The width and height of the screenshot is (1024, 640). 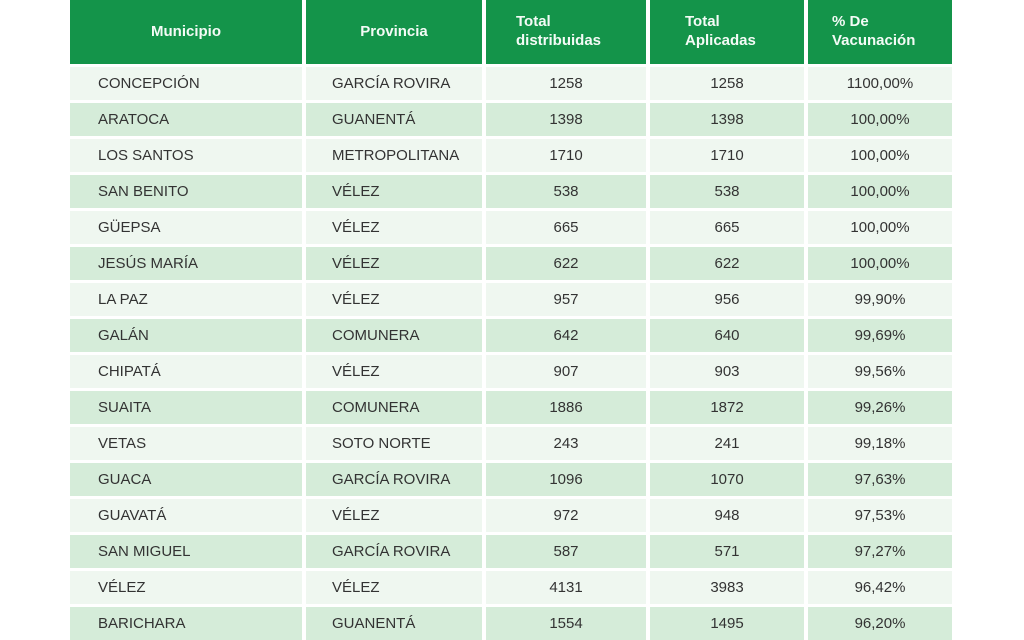 I want to click on cell-total-distribuidas: 538, so click(x=566, y=191).